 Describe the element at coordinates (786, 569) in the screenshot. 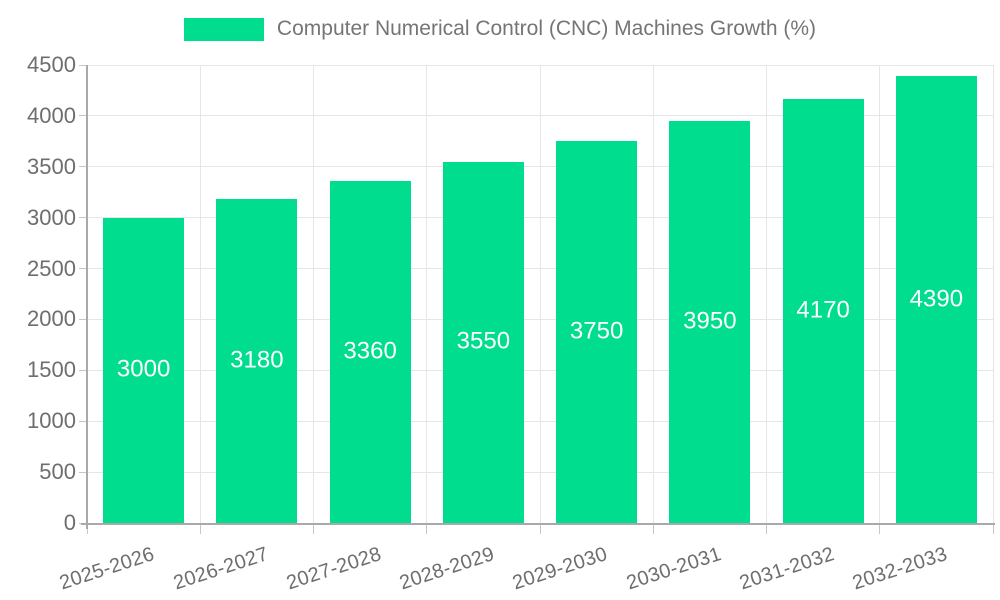

I see `x-tick-label: 2031-2032` at that location.